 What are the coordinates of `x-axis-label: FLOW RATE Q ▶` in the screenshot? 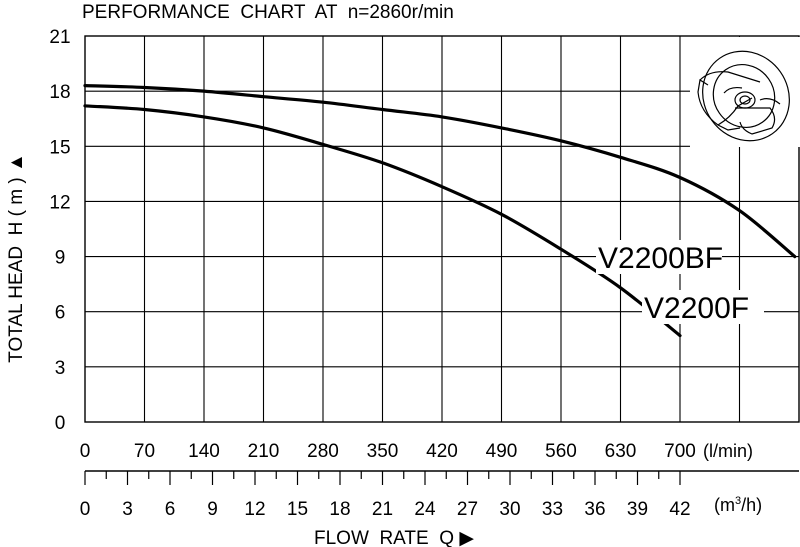 It's located at (394, 537).